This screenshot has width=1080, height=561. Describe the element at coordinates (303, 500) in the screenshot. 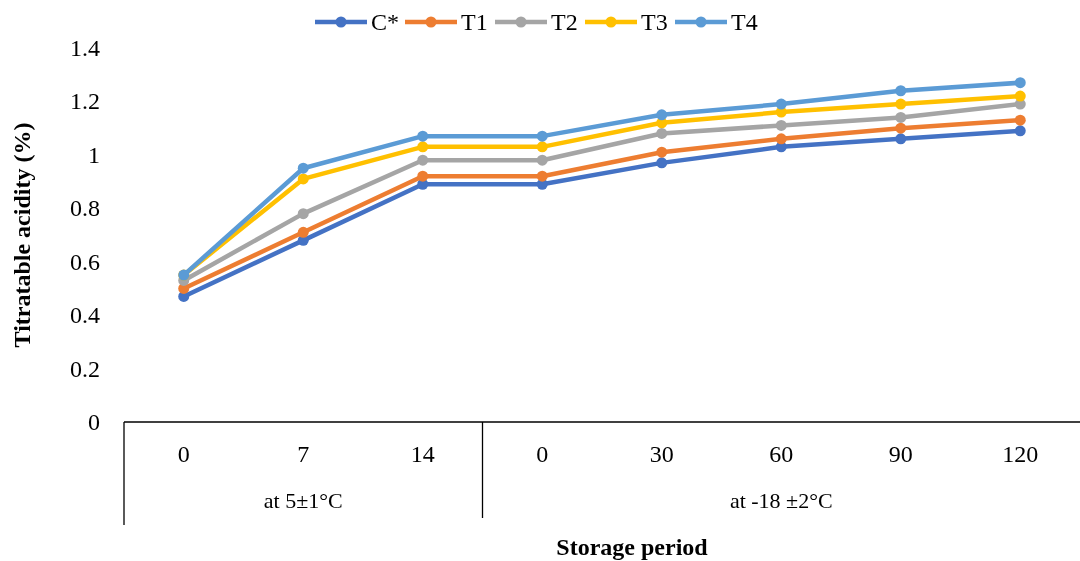

I see `text: at 5±1°C` at that location.